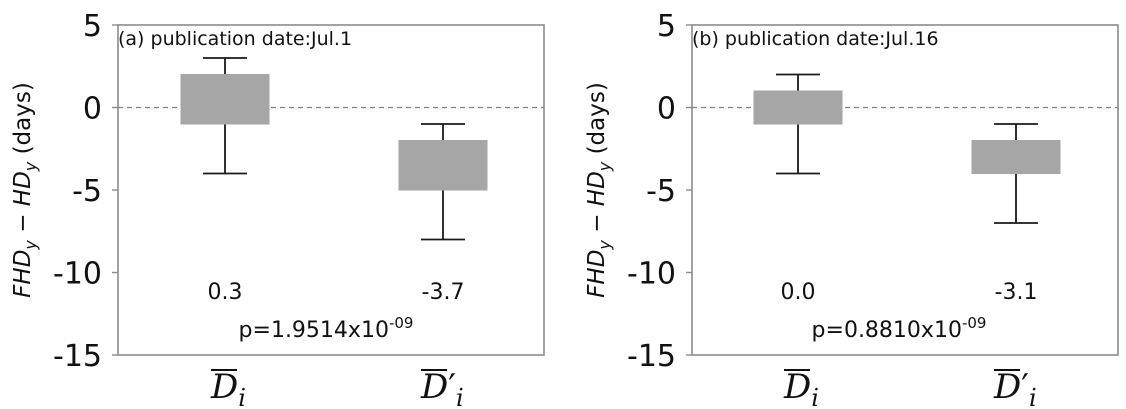  What do you see at coordinates (1016, 292) in the screenshot?
I see `mean-label: -3.1` at bounding box center [1016, 292].